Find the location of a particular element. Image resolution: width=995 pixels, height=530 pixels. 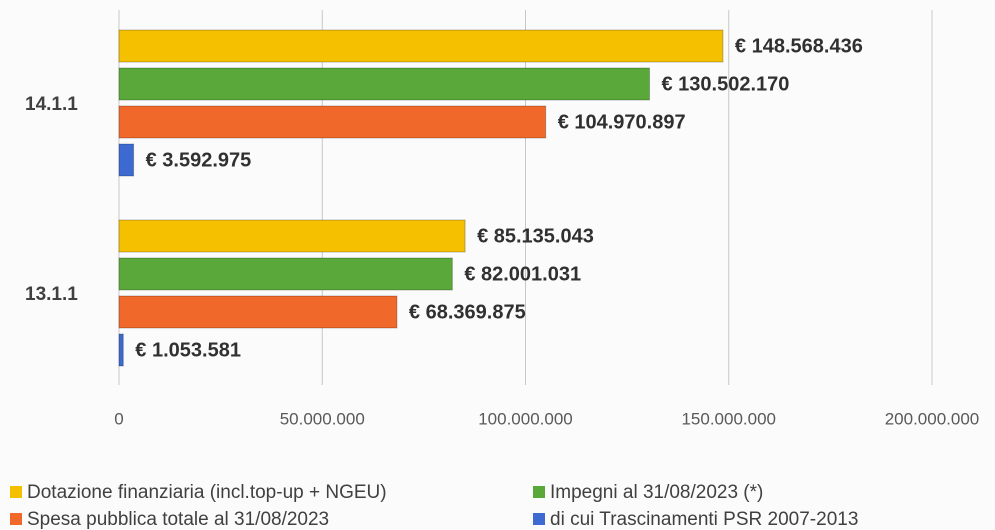

legend-label: Spesa pubblica totale al 31/08/2023 is located at coordinates (178, 519).